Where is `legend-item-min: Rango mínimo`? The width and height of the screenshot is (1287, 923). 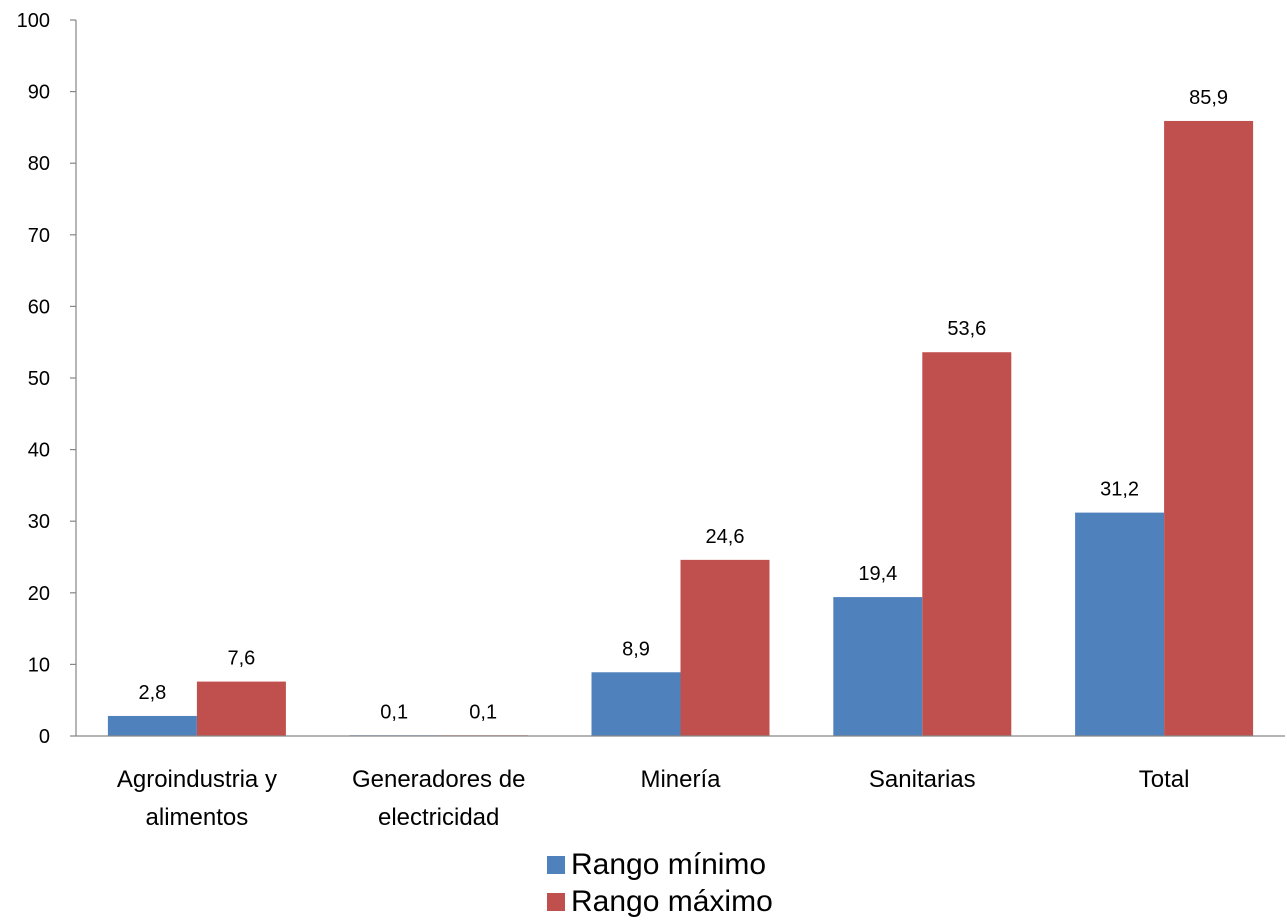 legend-item-min: Rango mínimo is located at coordinates (660, 864).